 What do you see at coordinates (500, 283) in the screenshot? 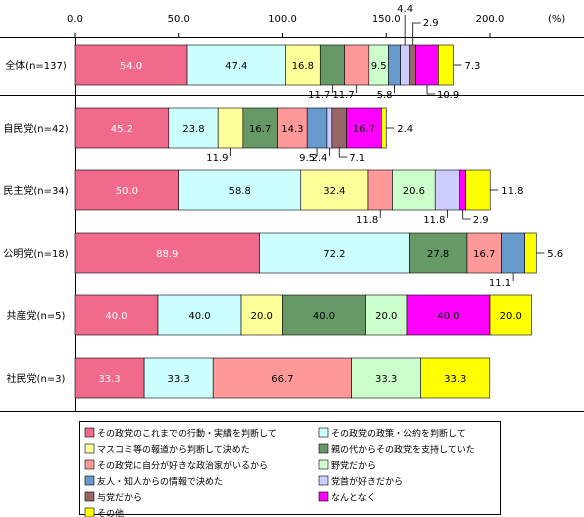
I see `data-label: 11.1` at bounding box center [500, 283].